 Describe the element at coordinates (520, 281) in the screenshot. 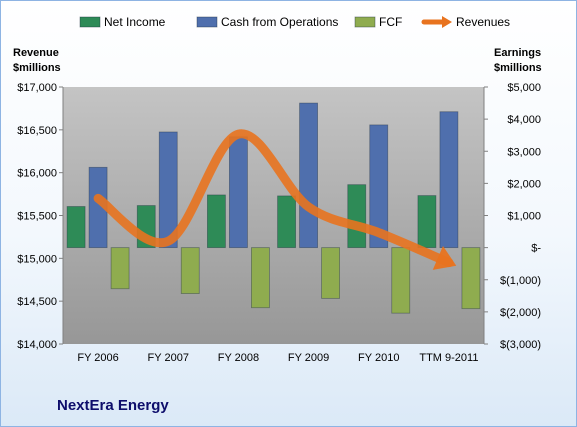

I see `right-axis-tick-label: $(1,000)` at that location.